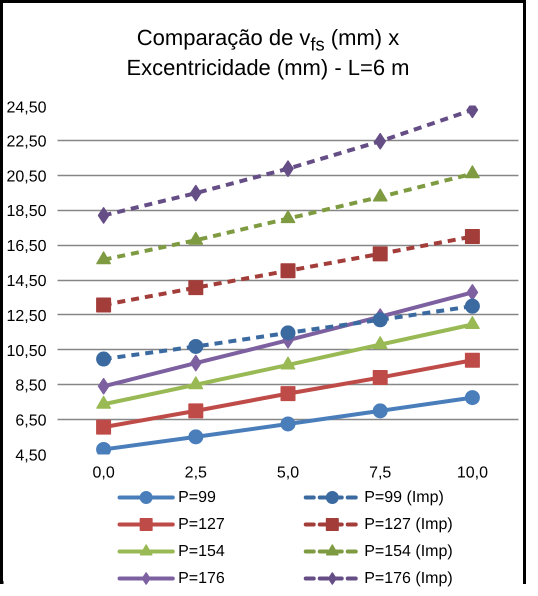  What do you see at coordinates (26, 316) in the screenshot?
I see `y-tick-label: 12,50` at bounding box center [26, 316].